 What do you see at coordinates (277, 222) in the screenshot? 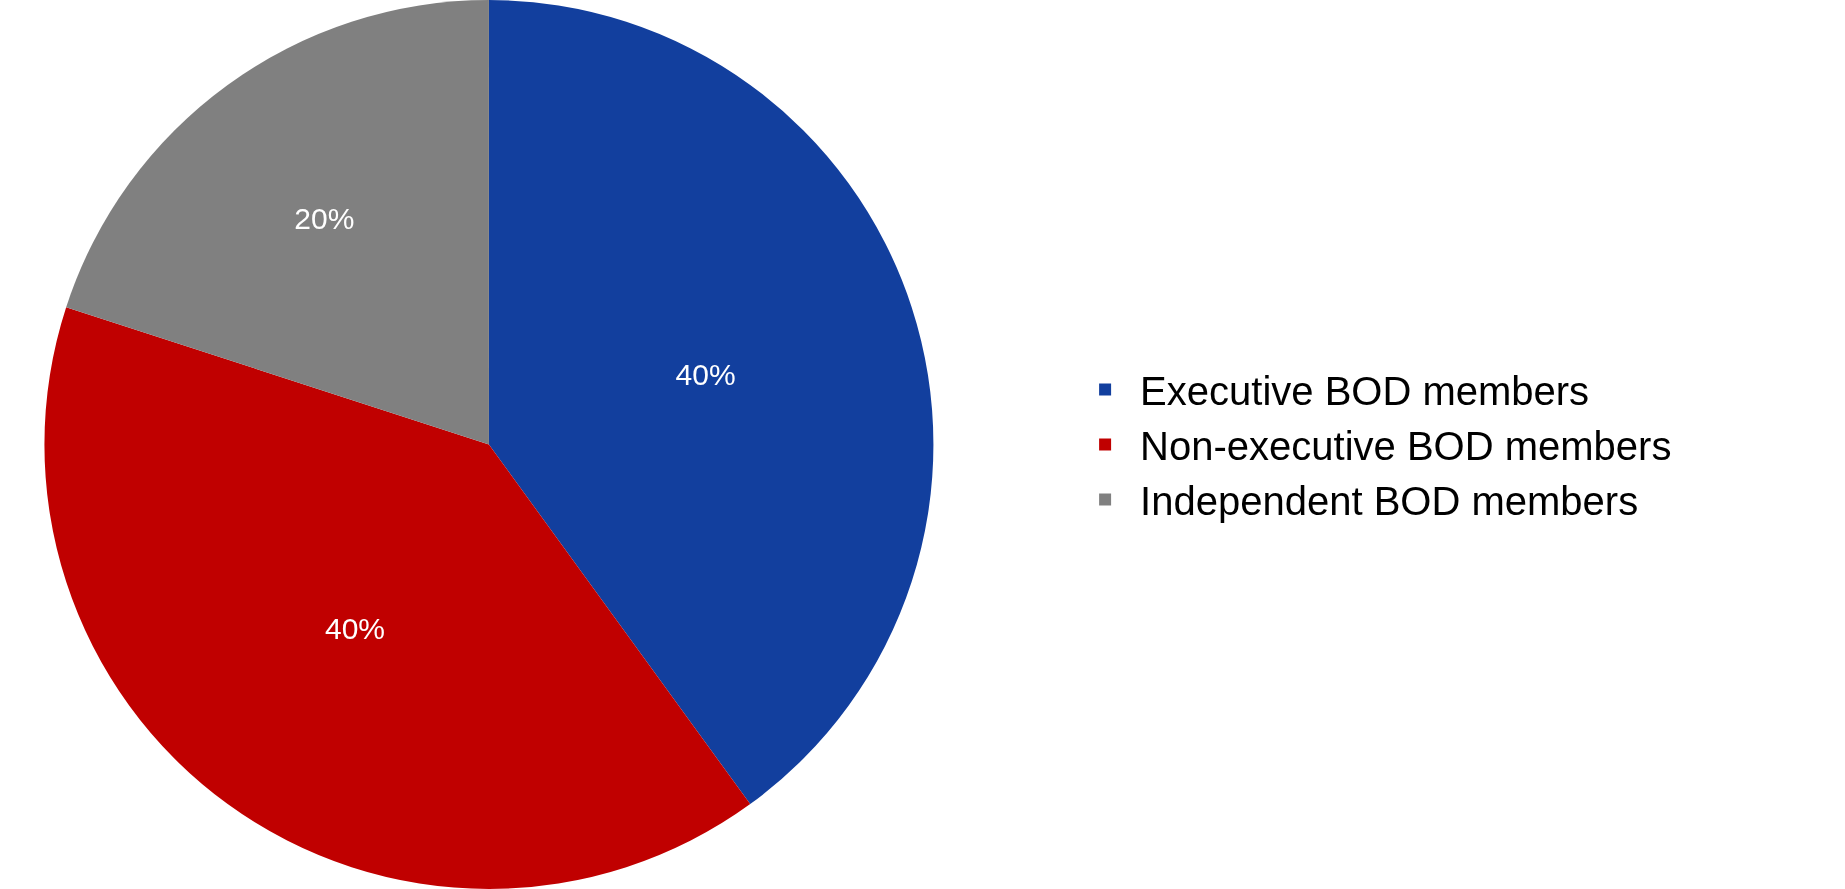
I see `pie-slice` at bounding box center [277, 222].